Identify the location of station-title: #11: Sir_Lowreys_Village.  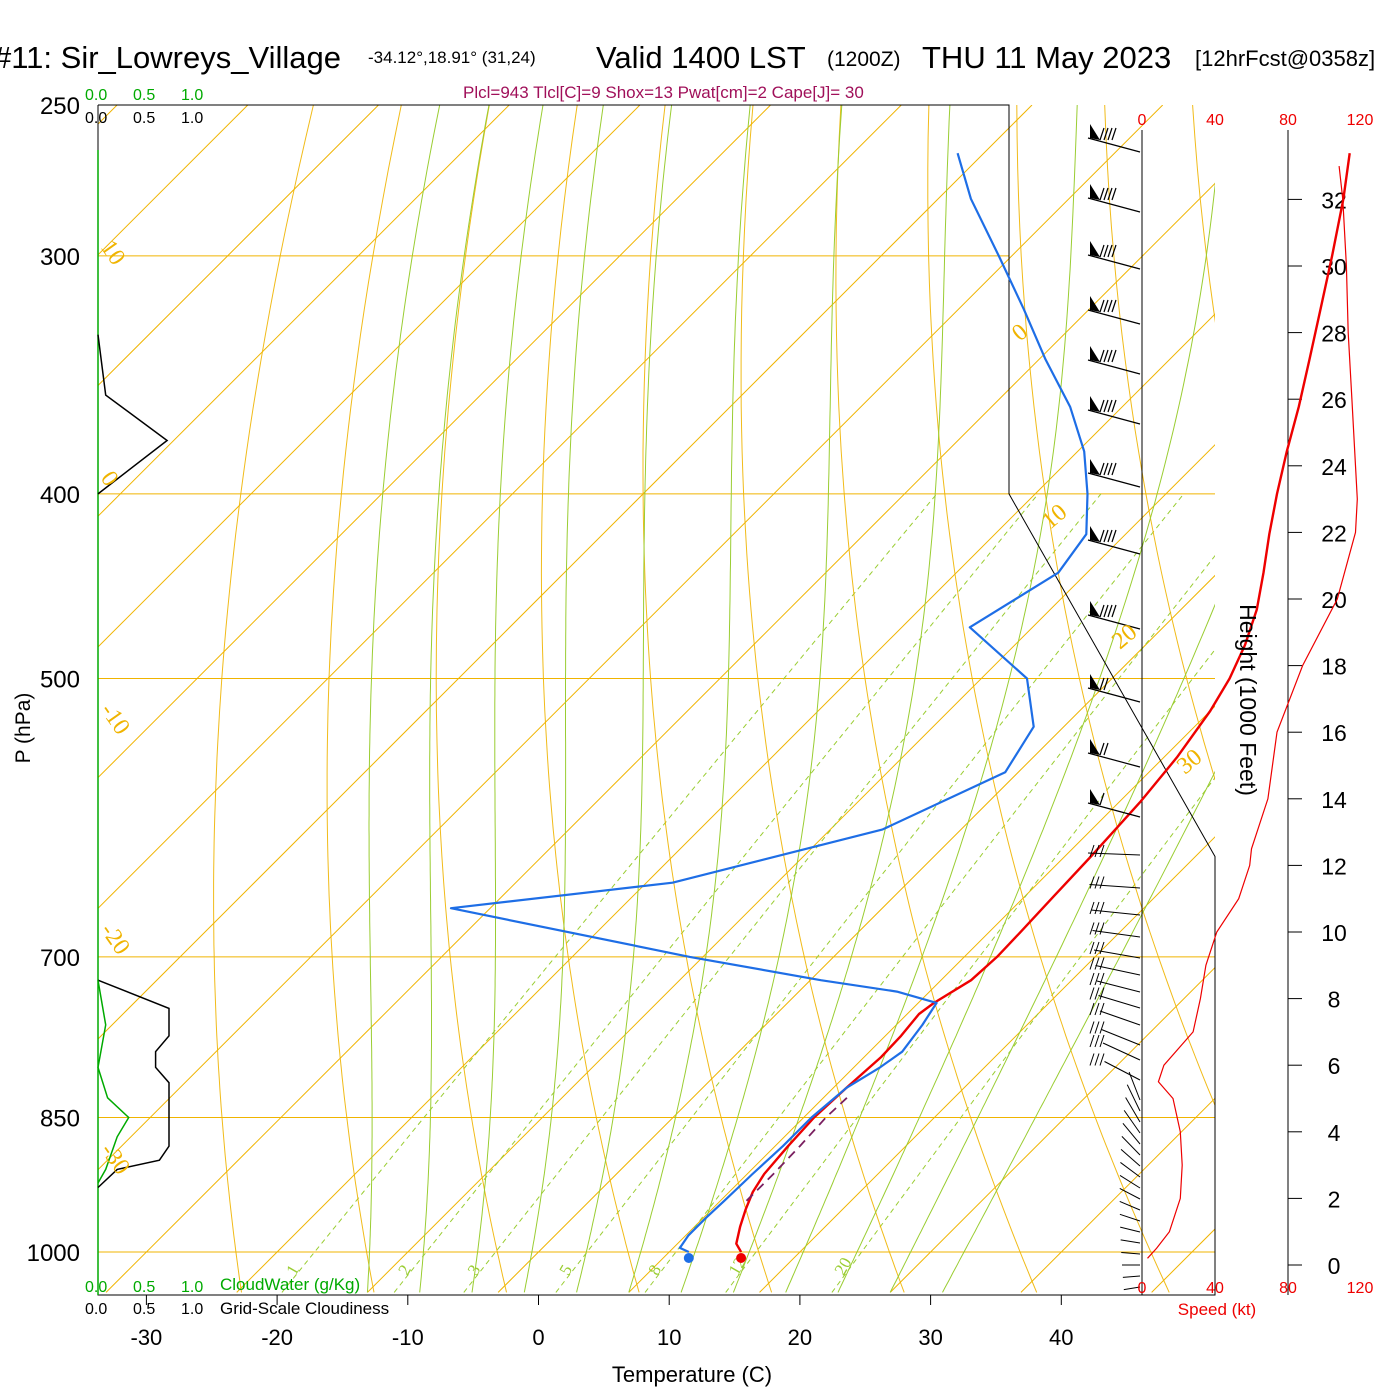
(170, 57).